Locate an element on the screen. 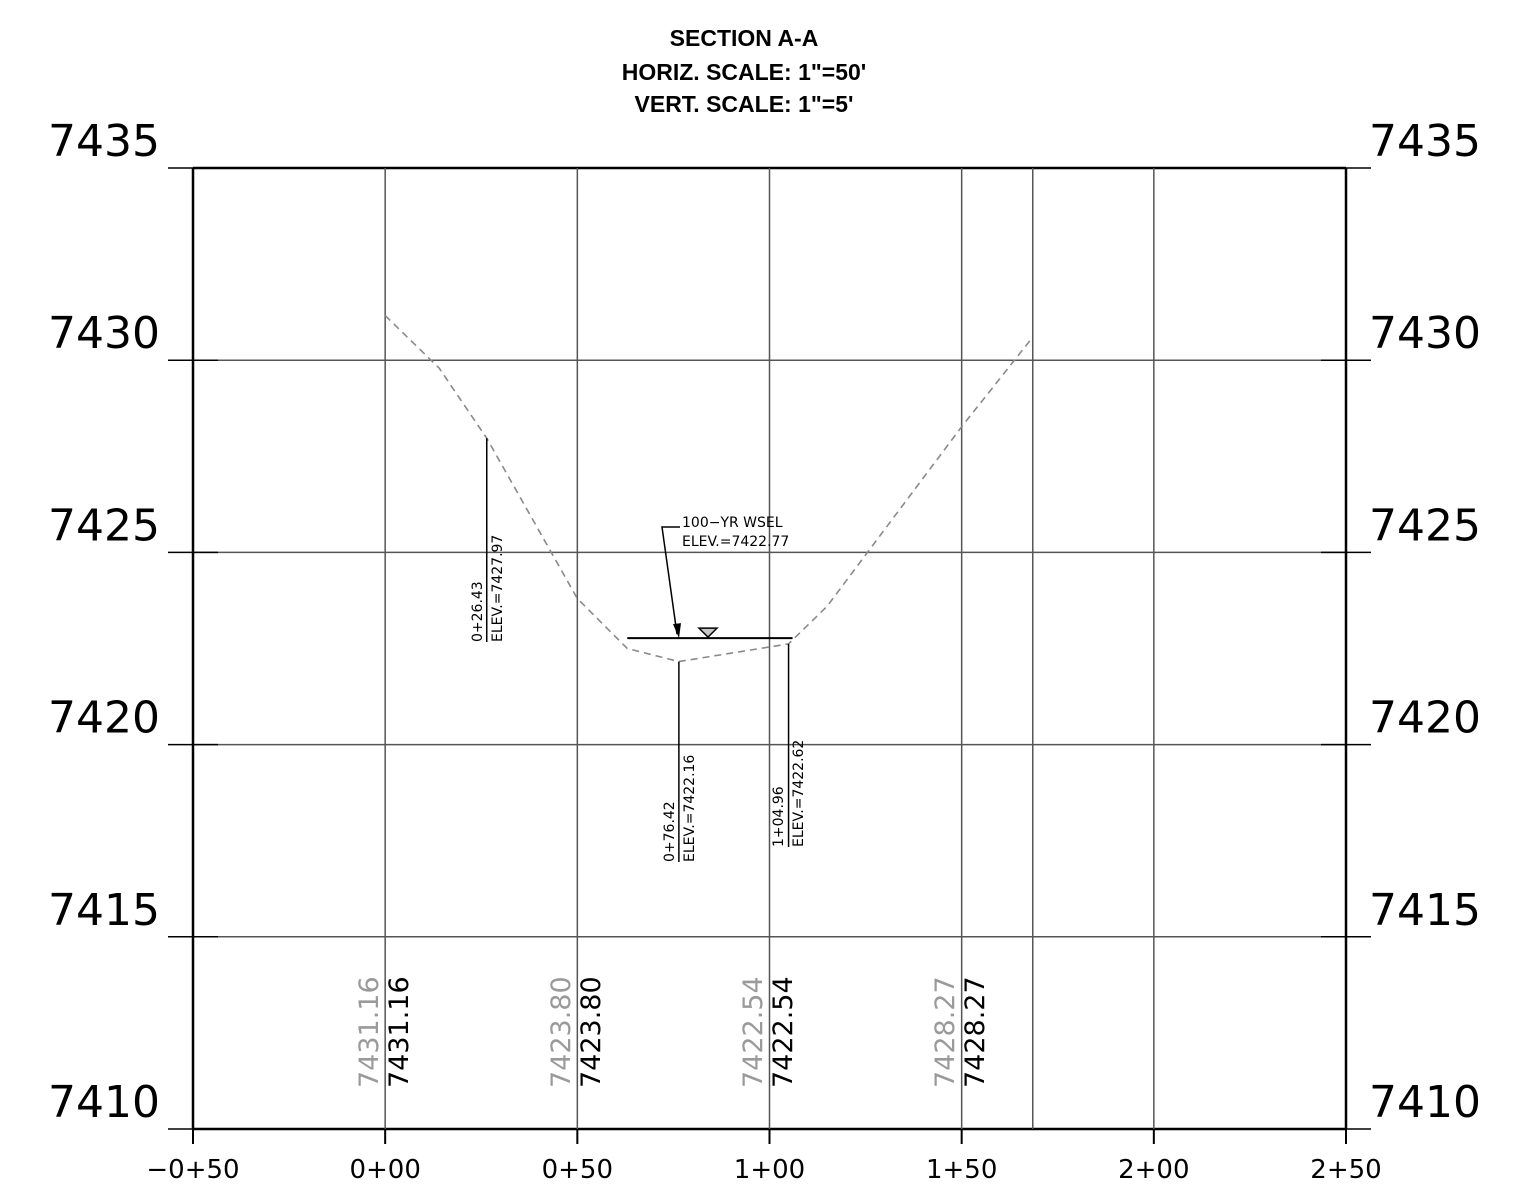  elevation-label-right: 7435 is located at coordinates (1425, 141).